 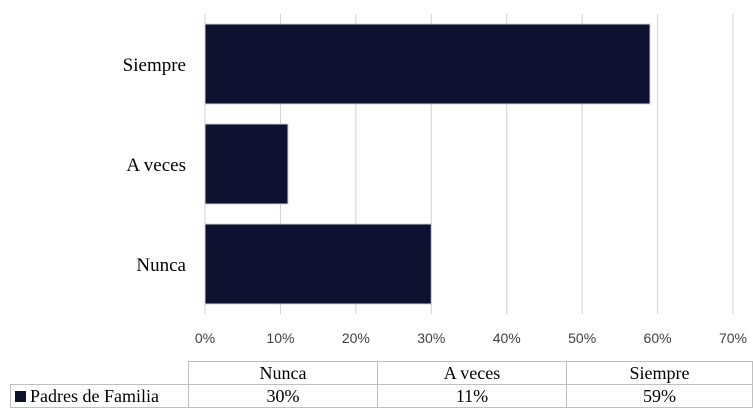 I want to click on x-tick-label: 20%, so click(x=356, y=338).